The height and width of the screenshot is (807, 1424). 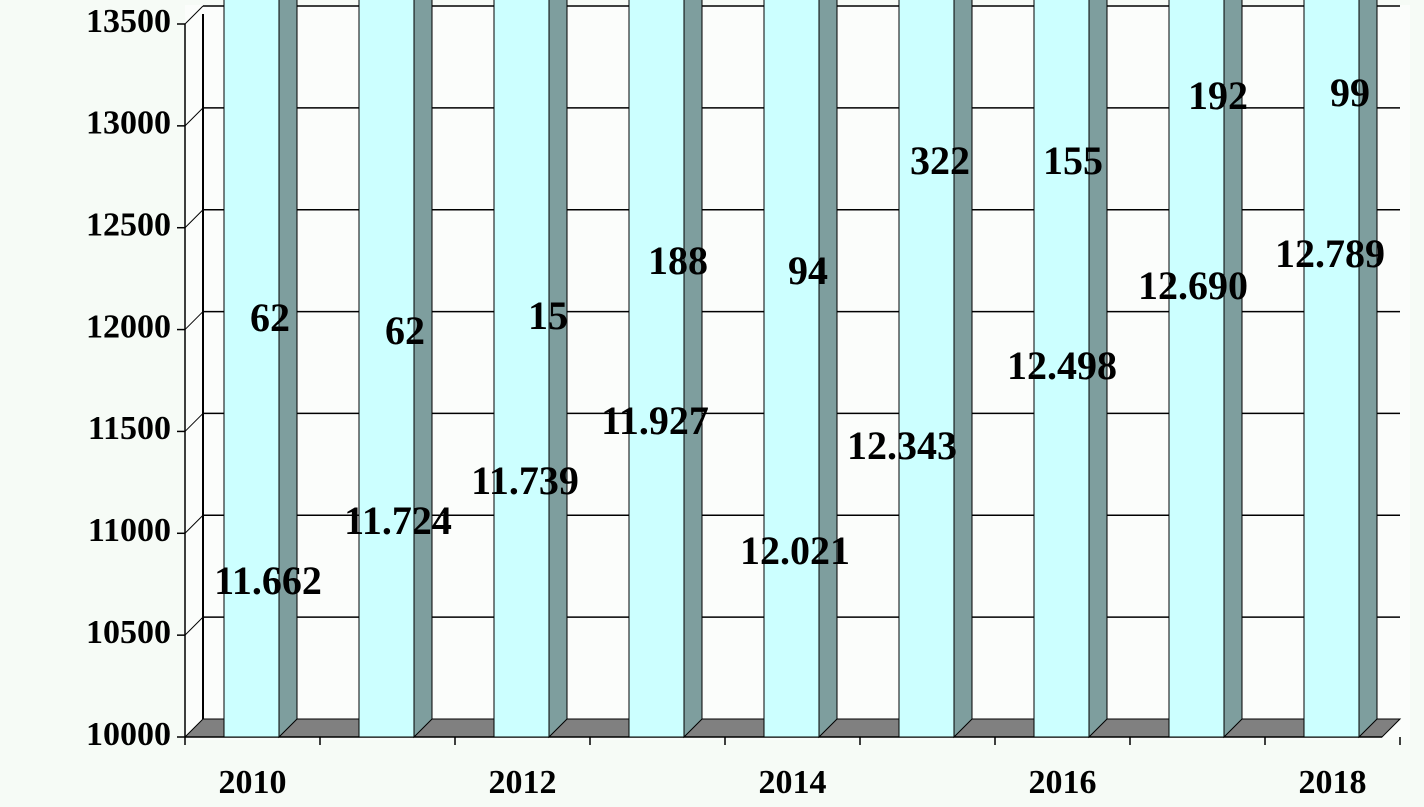 I want to click on data-label: 12.343, so click(x=902, y=445).